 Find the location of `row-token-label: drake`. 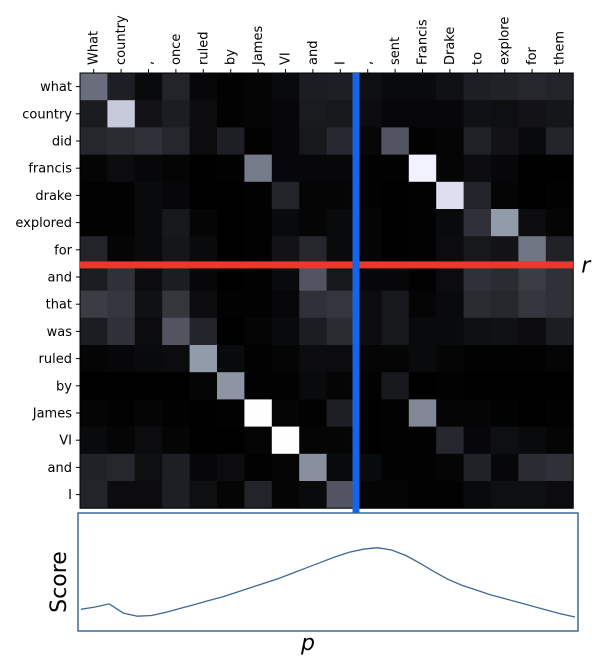

row-token-label: drake is located at coordinates (53, 196).